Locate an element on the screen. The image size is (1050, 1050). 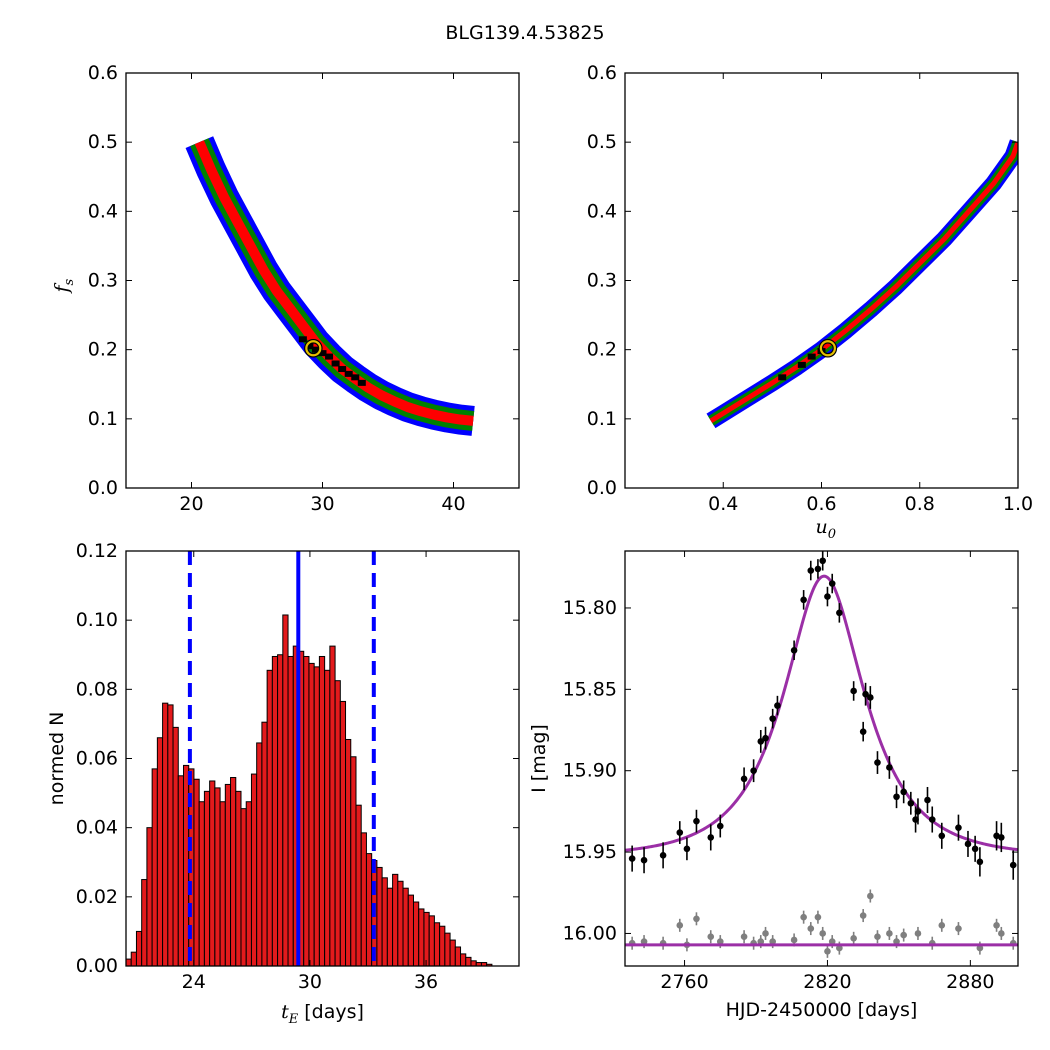
plot-area is located at coordinates (330, 286).